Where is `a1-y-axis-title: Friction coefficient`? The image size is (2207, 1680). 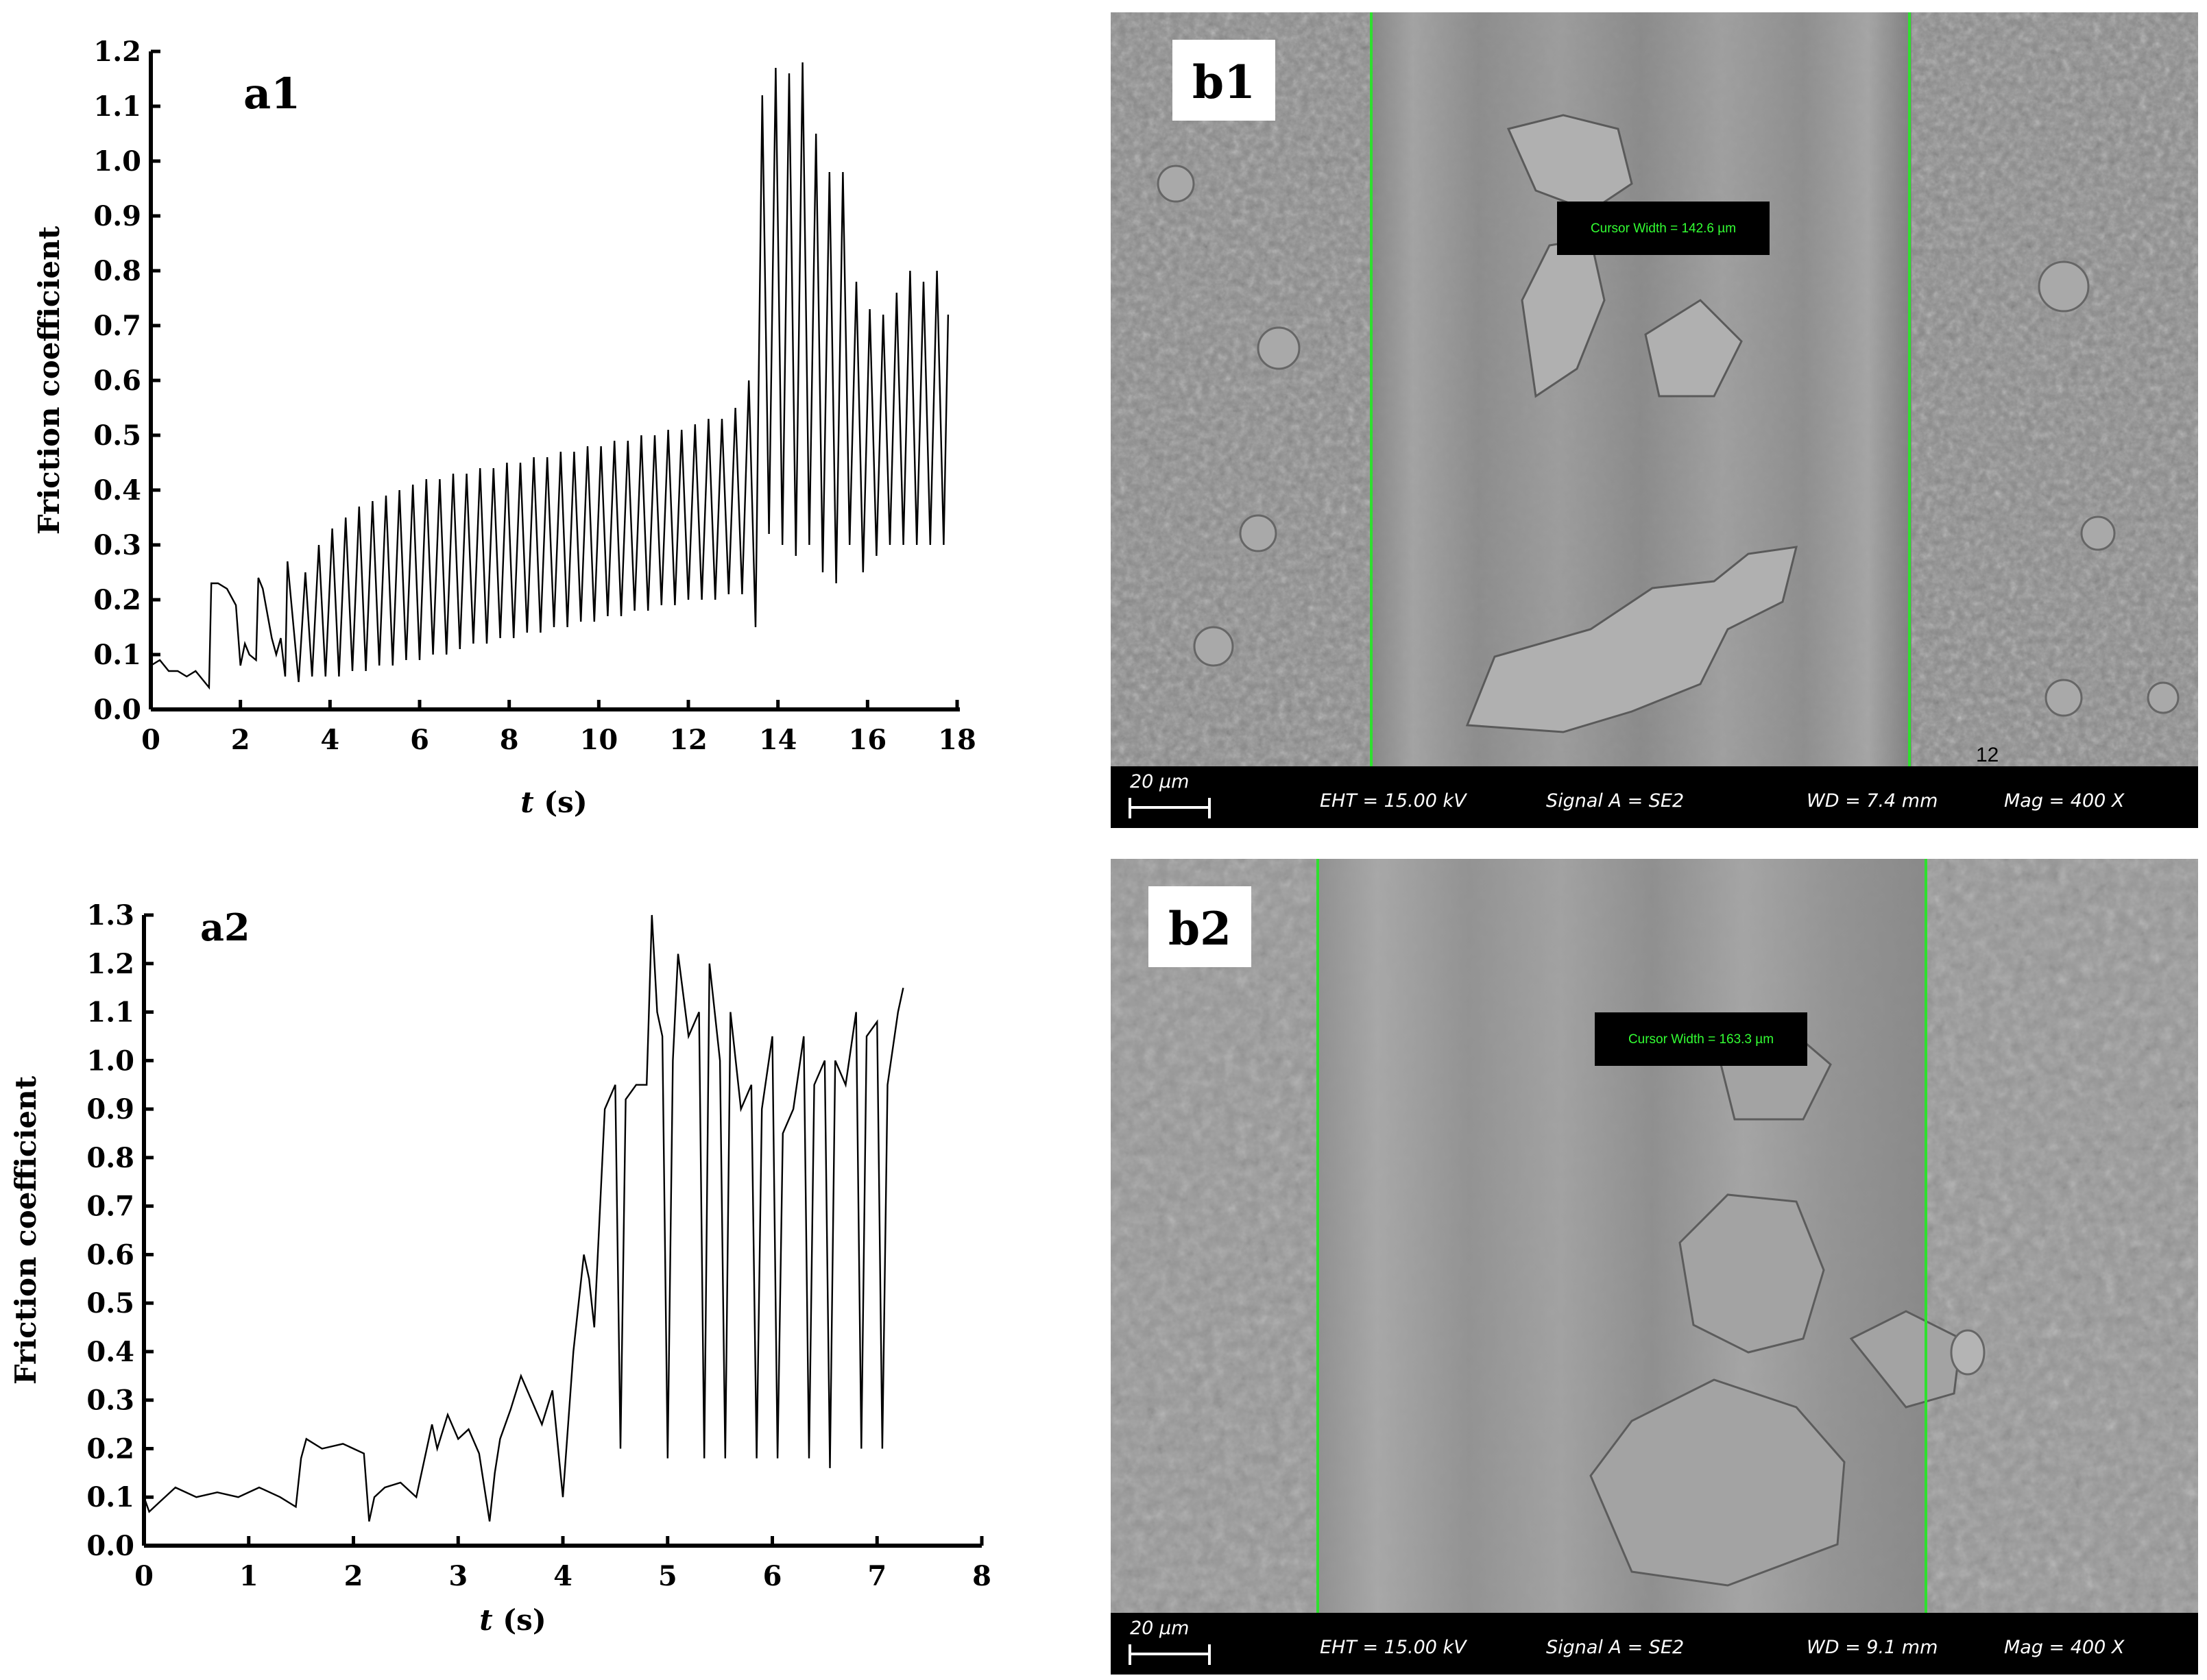 a1-y-axis-title: Friction coefficient is located at coordinates (49, 380).